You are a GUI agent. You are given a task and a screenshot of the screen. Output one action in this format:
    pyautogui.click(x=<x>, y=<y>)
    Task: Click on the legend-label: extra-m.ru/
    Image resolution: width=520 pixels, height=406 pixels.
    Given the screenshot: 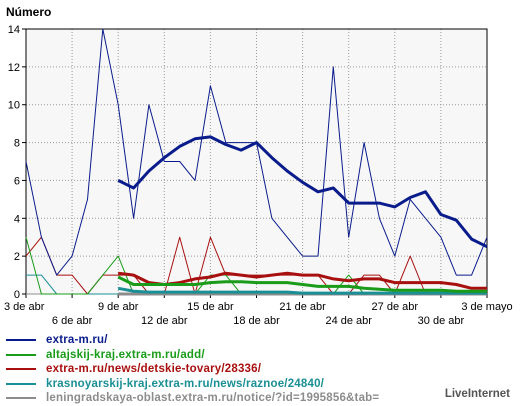 What is the action you would take?
    pyautogui.click(x=77, y=340)
    